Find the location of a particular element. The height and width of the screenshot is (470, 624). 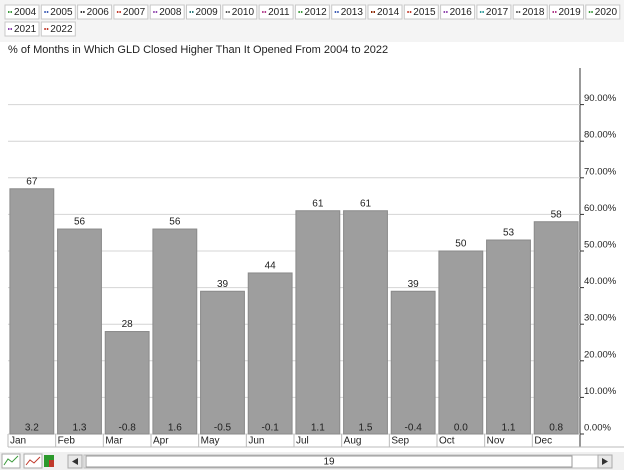

y-tick-label: 50.00% is located at coordinates (600, 245).